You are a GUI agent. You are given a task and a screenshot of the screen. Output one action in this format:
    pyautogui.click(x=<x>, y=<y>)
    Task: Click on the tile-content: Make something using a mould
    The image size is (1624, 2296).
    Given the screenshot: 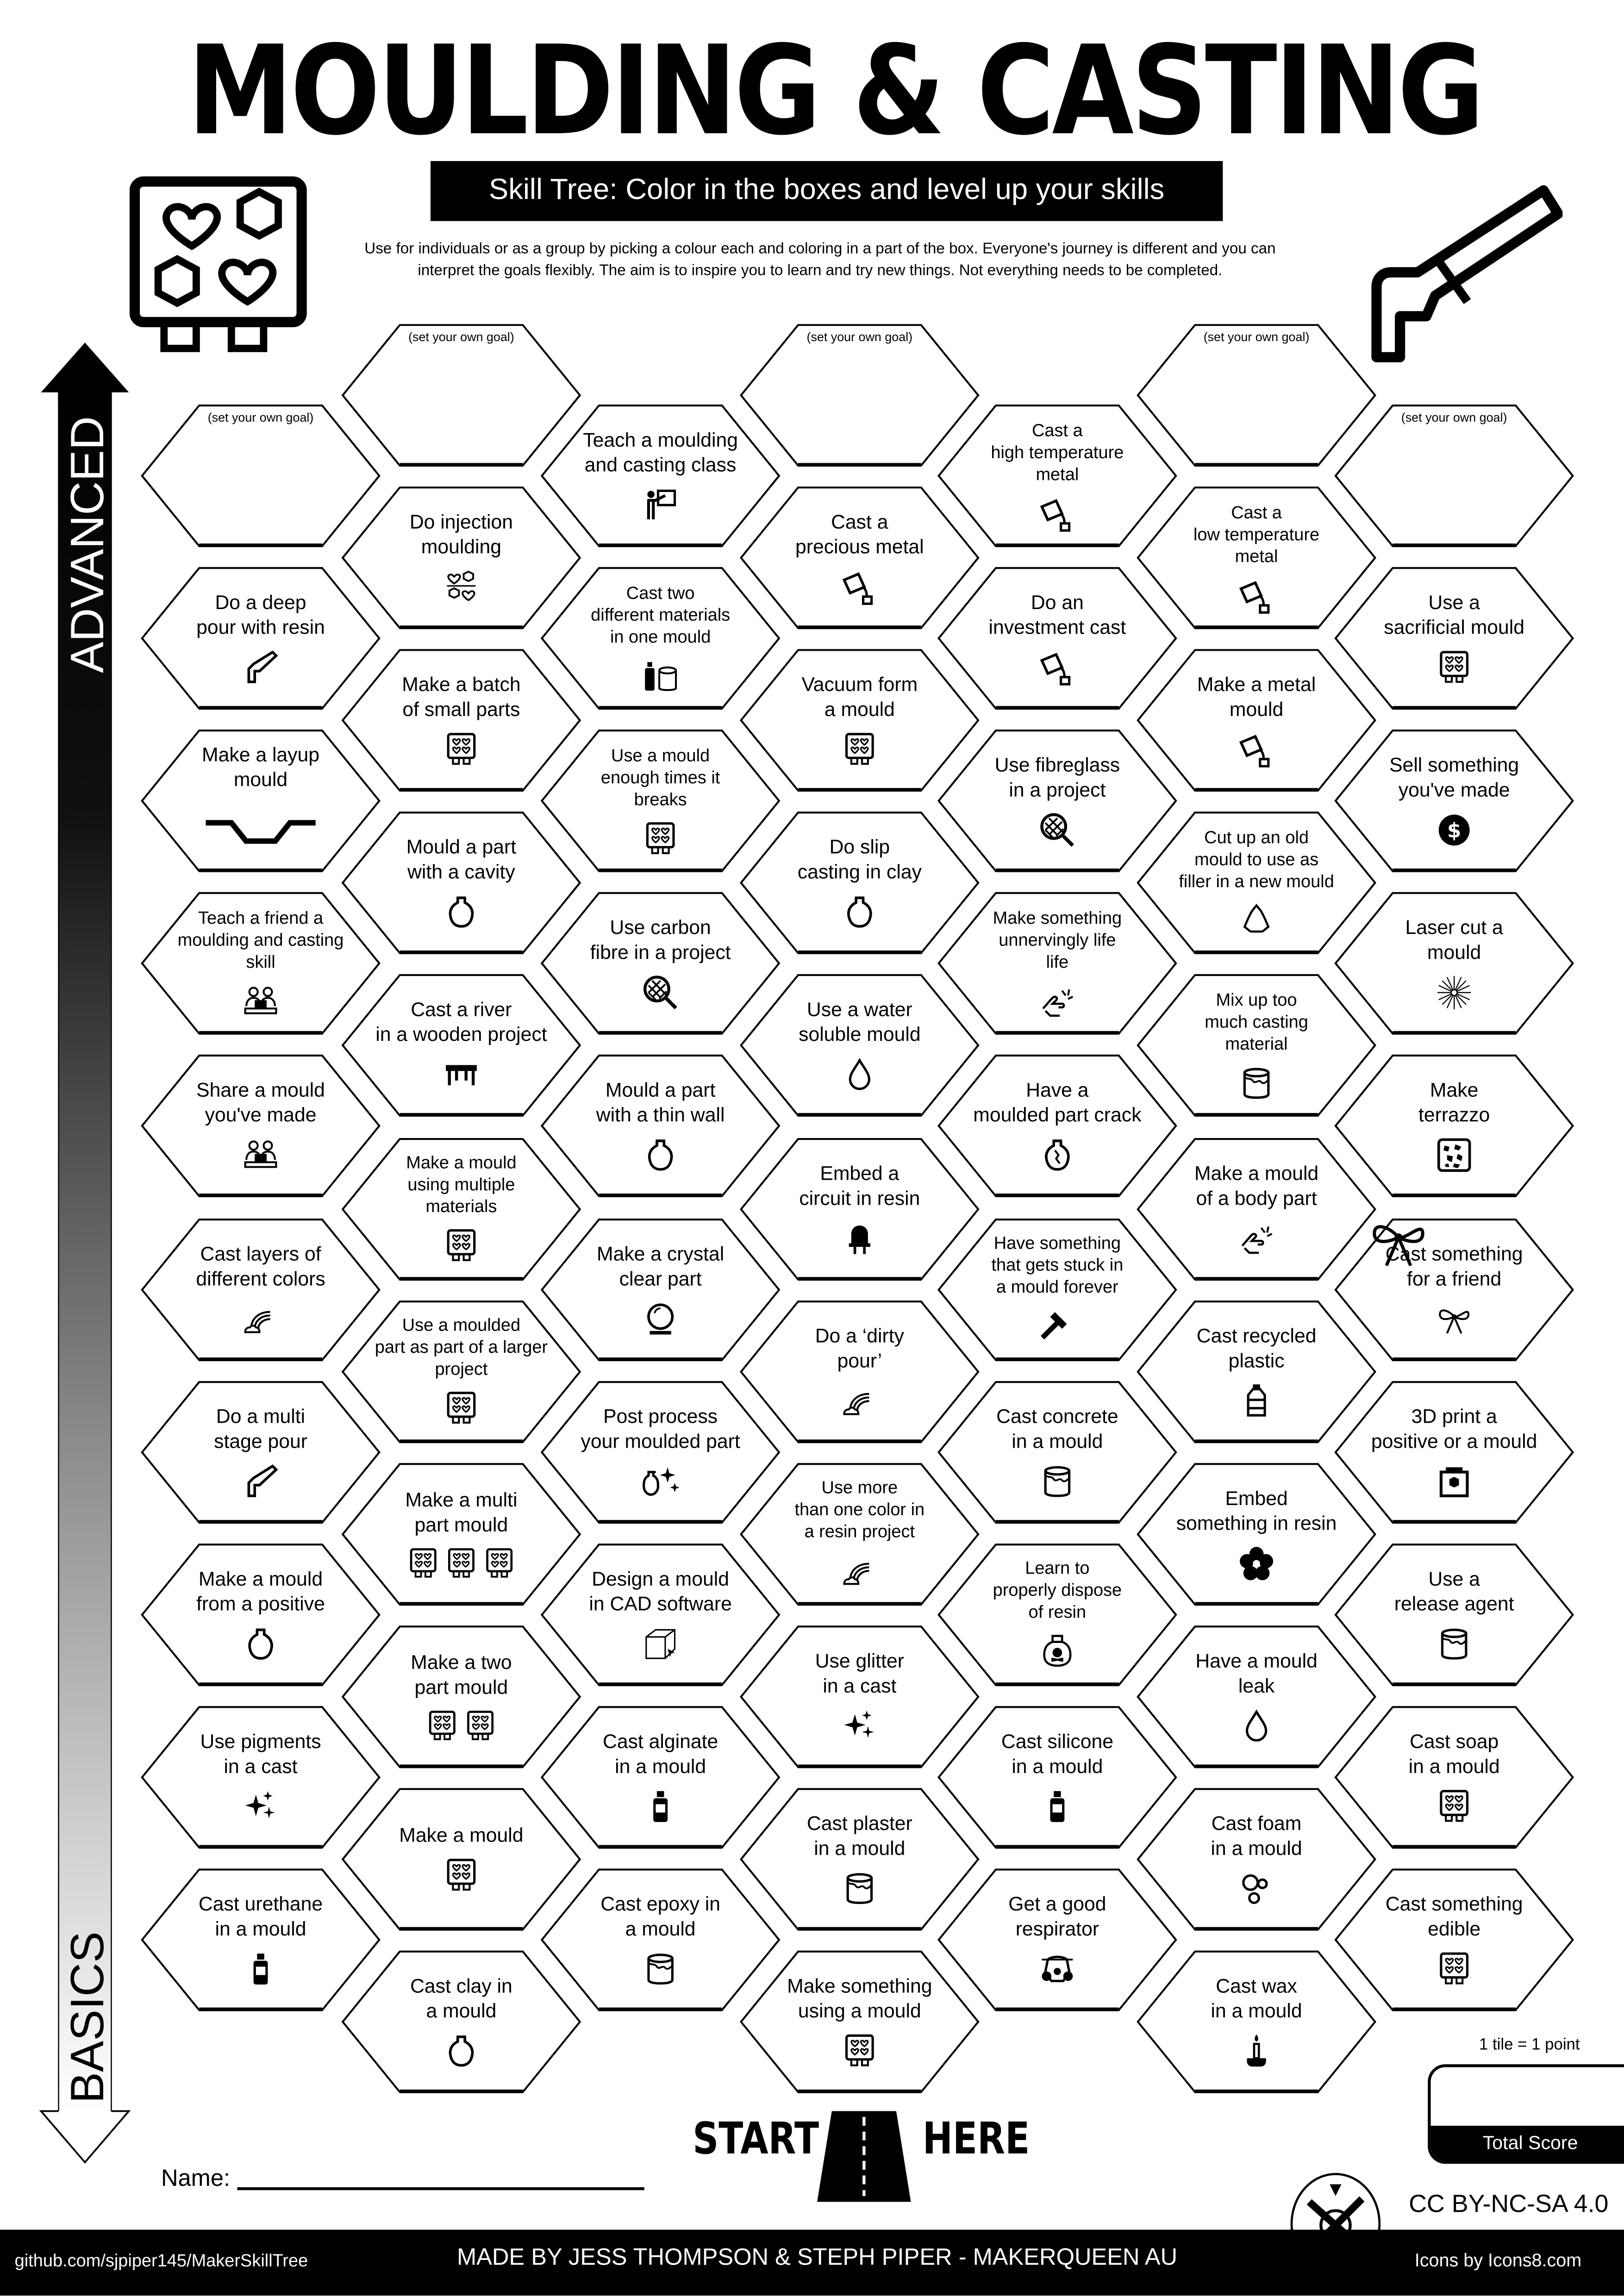 What is the action you would take?
    pyautogui.click(x=859, y=2022)
    